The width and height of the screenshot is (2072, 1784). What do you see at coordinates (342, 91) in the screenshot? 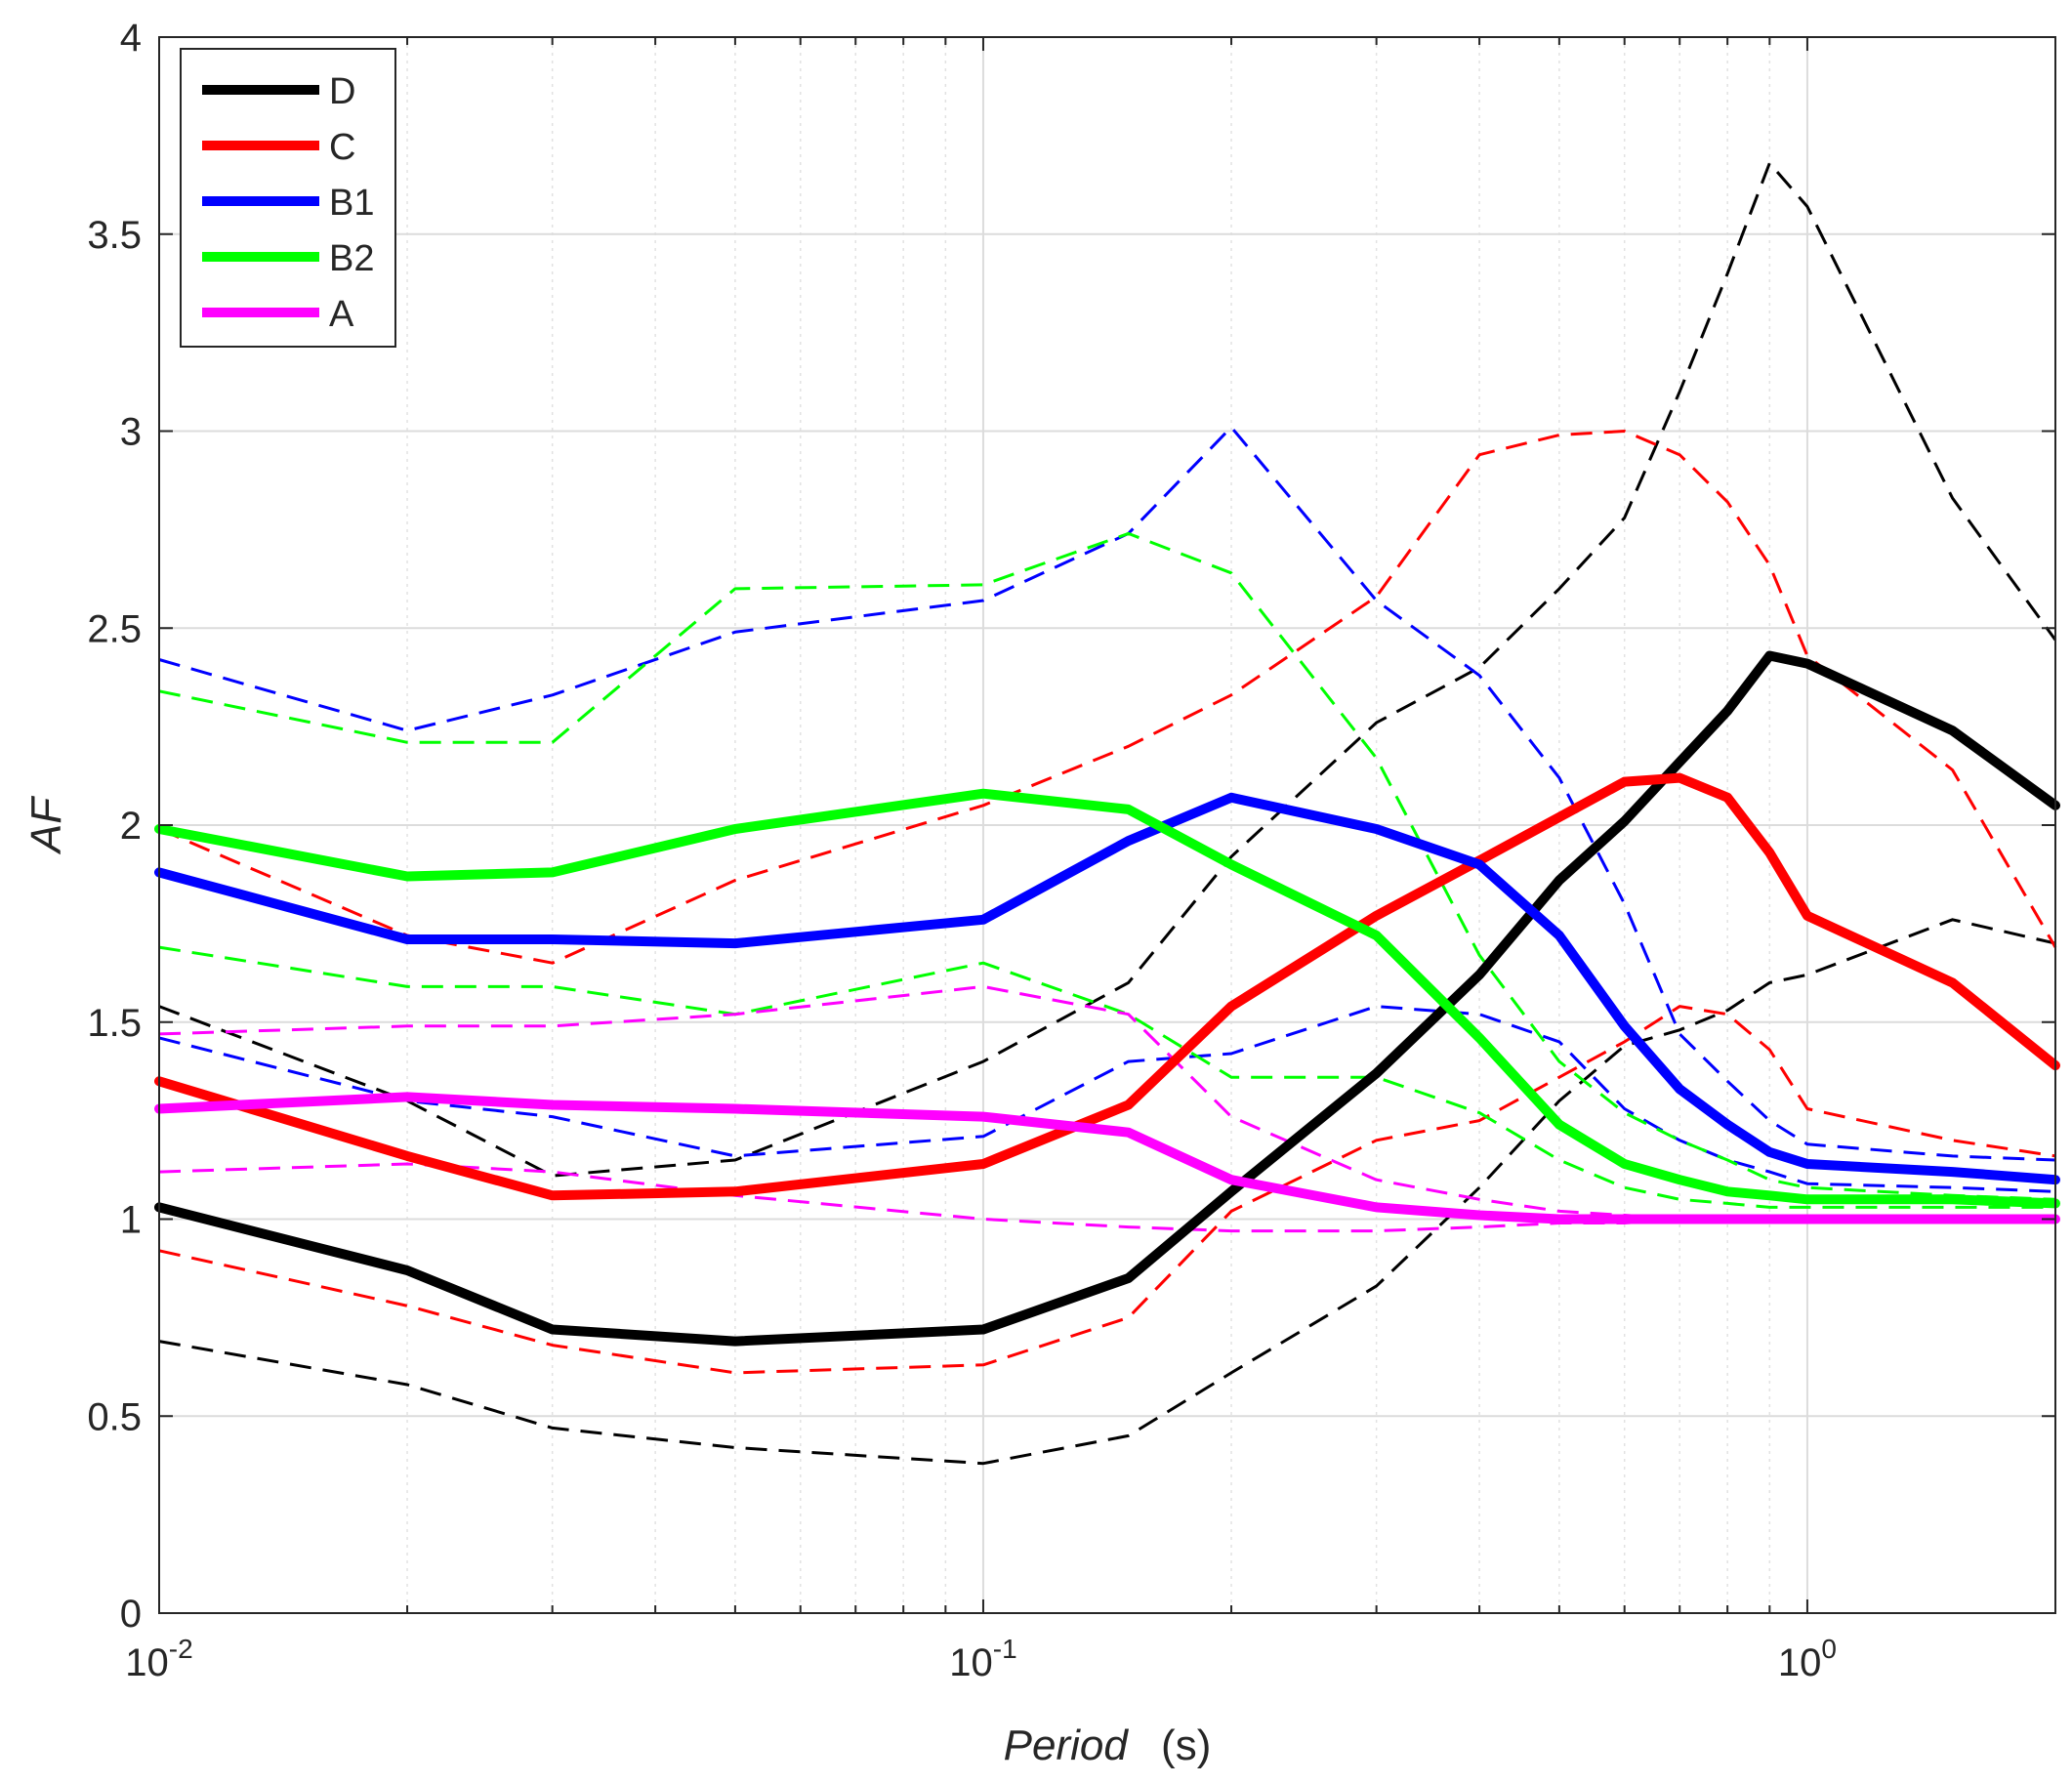
I see `legend-label-d: D` at bounding box center [342, 91].